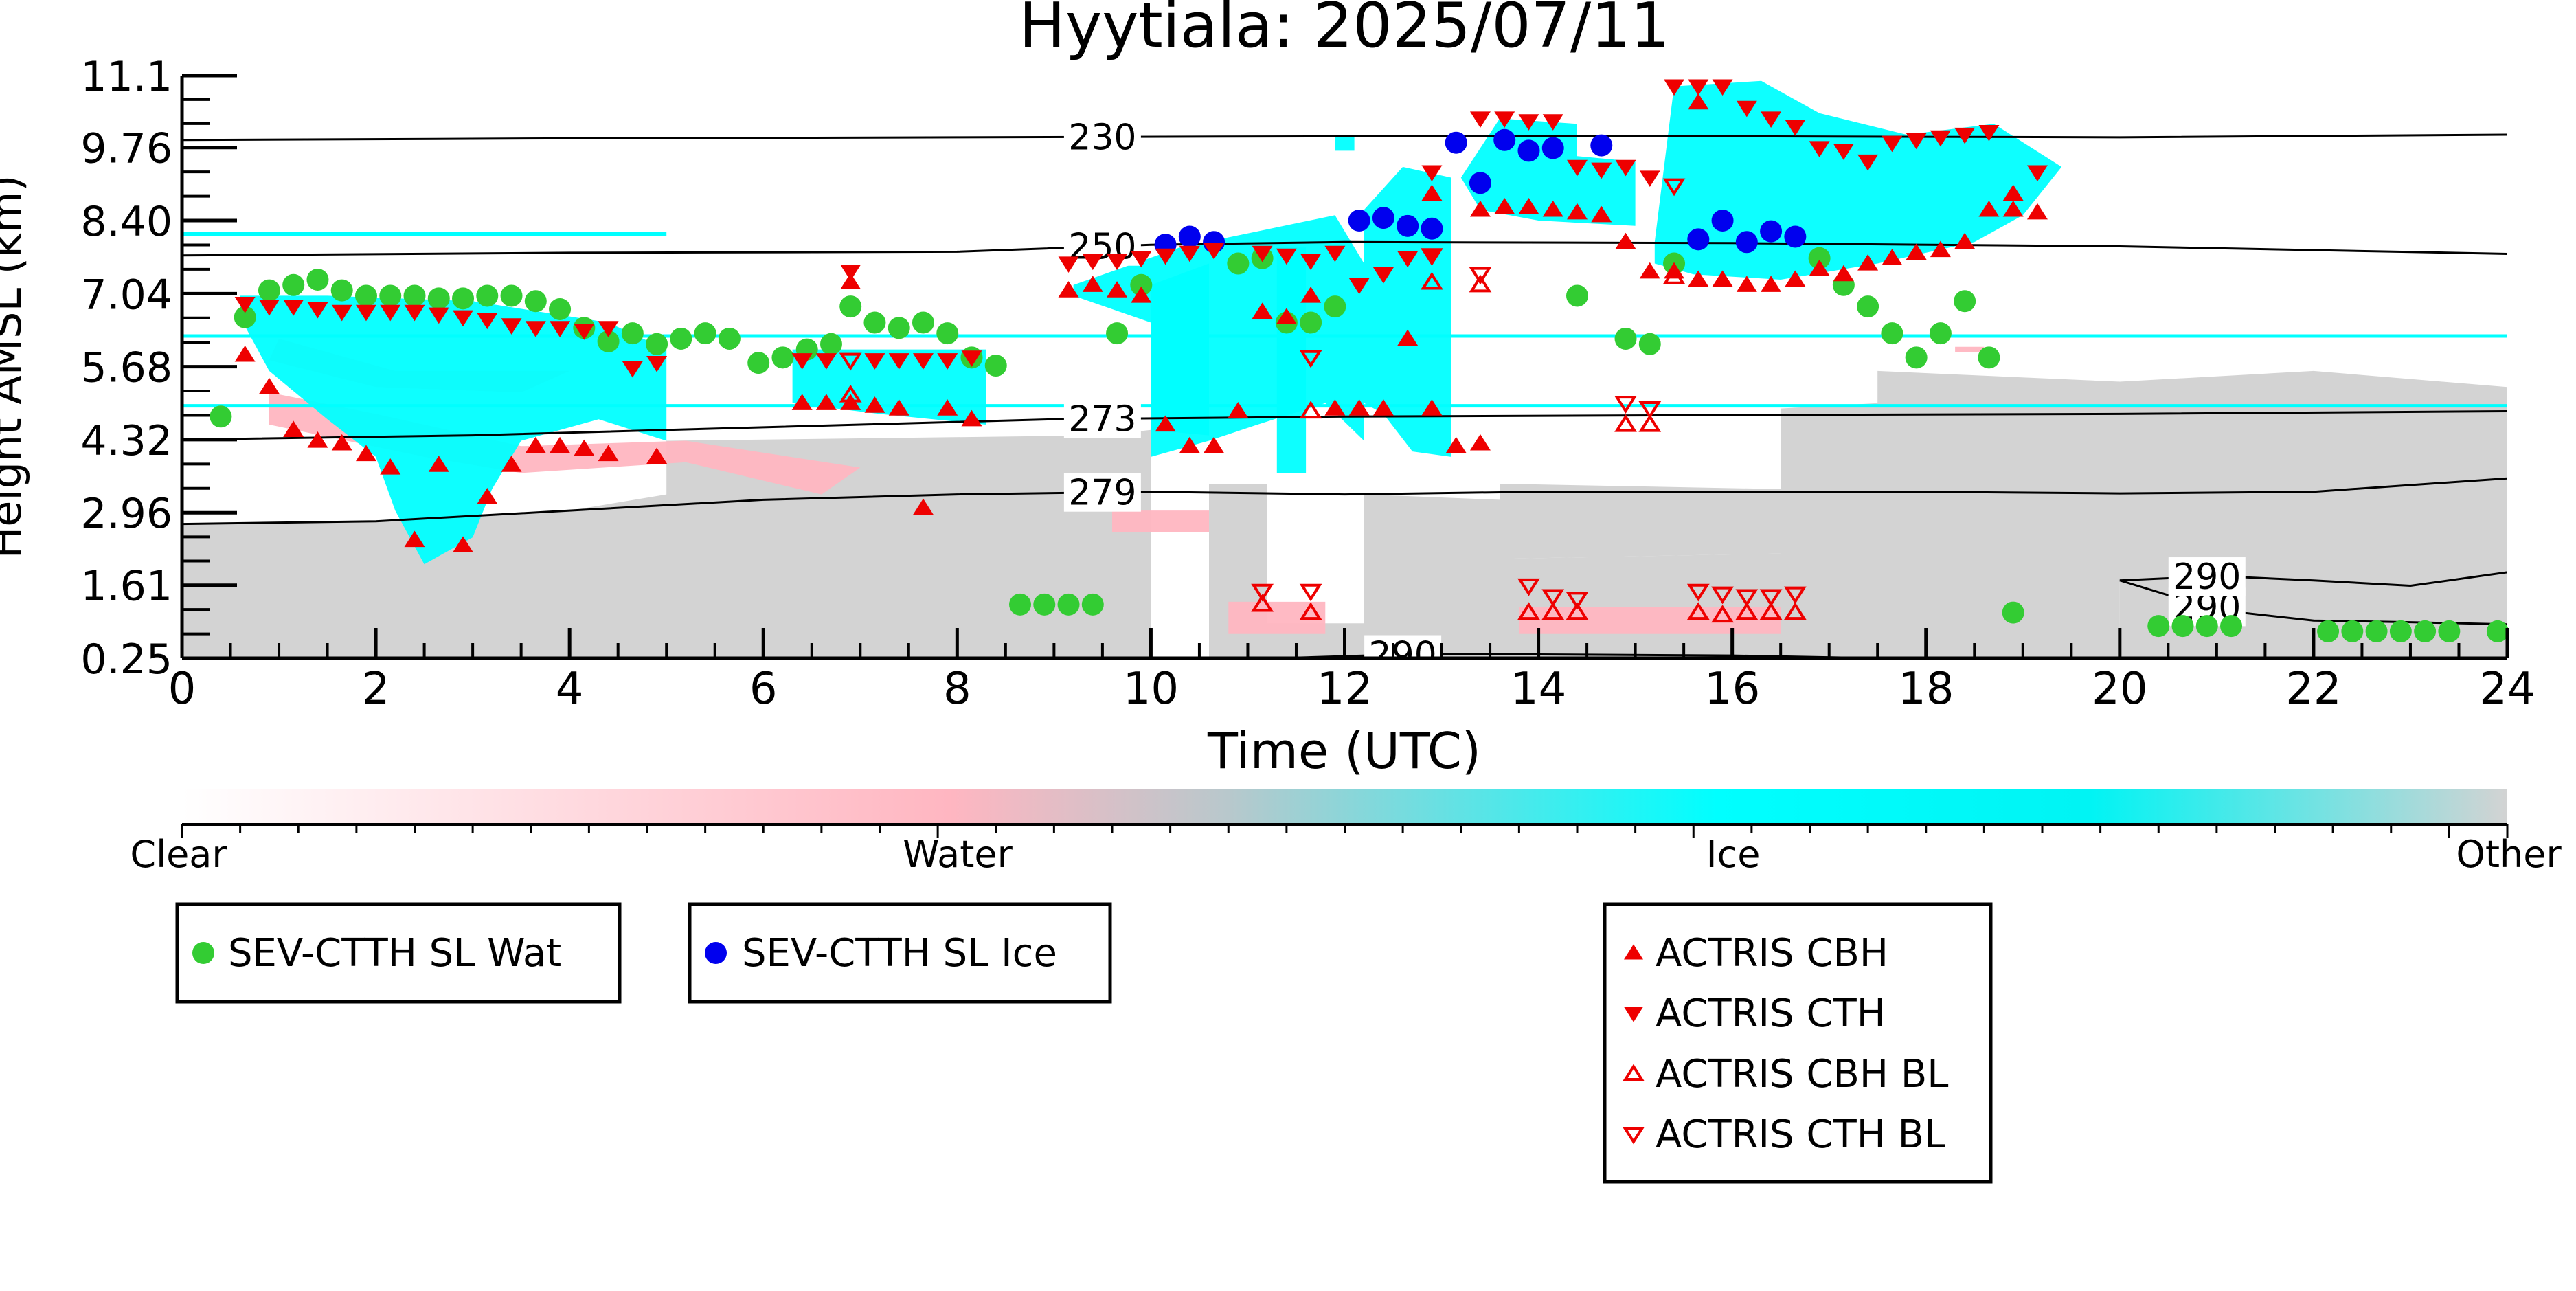  Describe the element at coordinates (126, 222) in the screenshot. I see `y-tick-label: 8.40` at that location.